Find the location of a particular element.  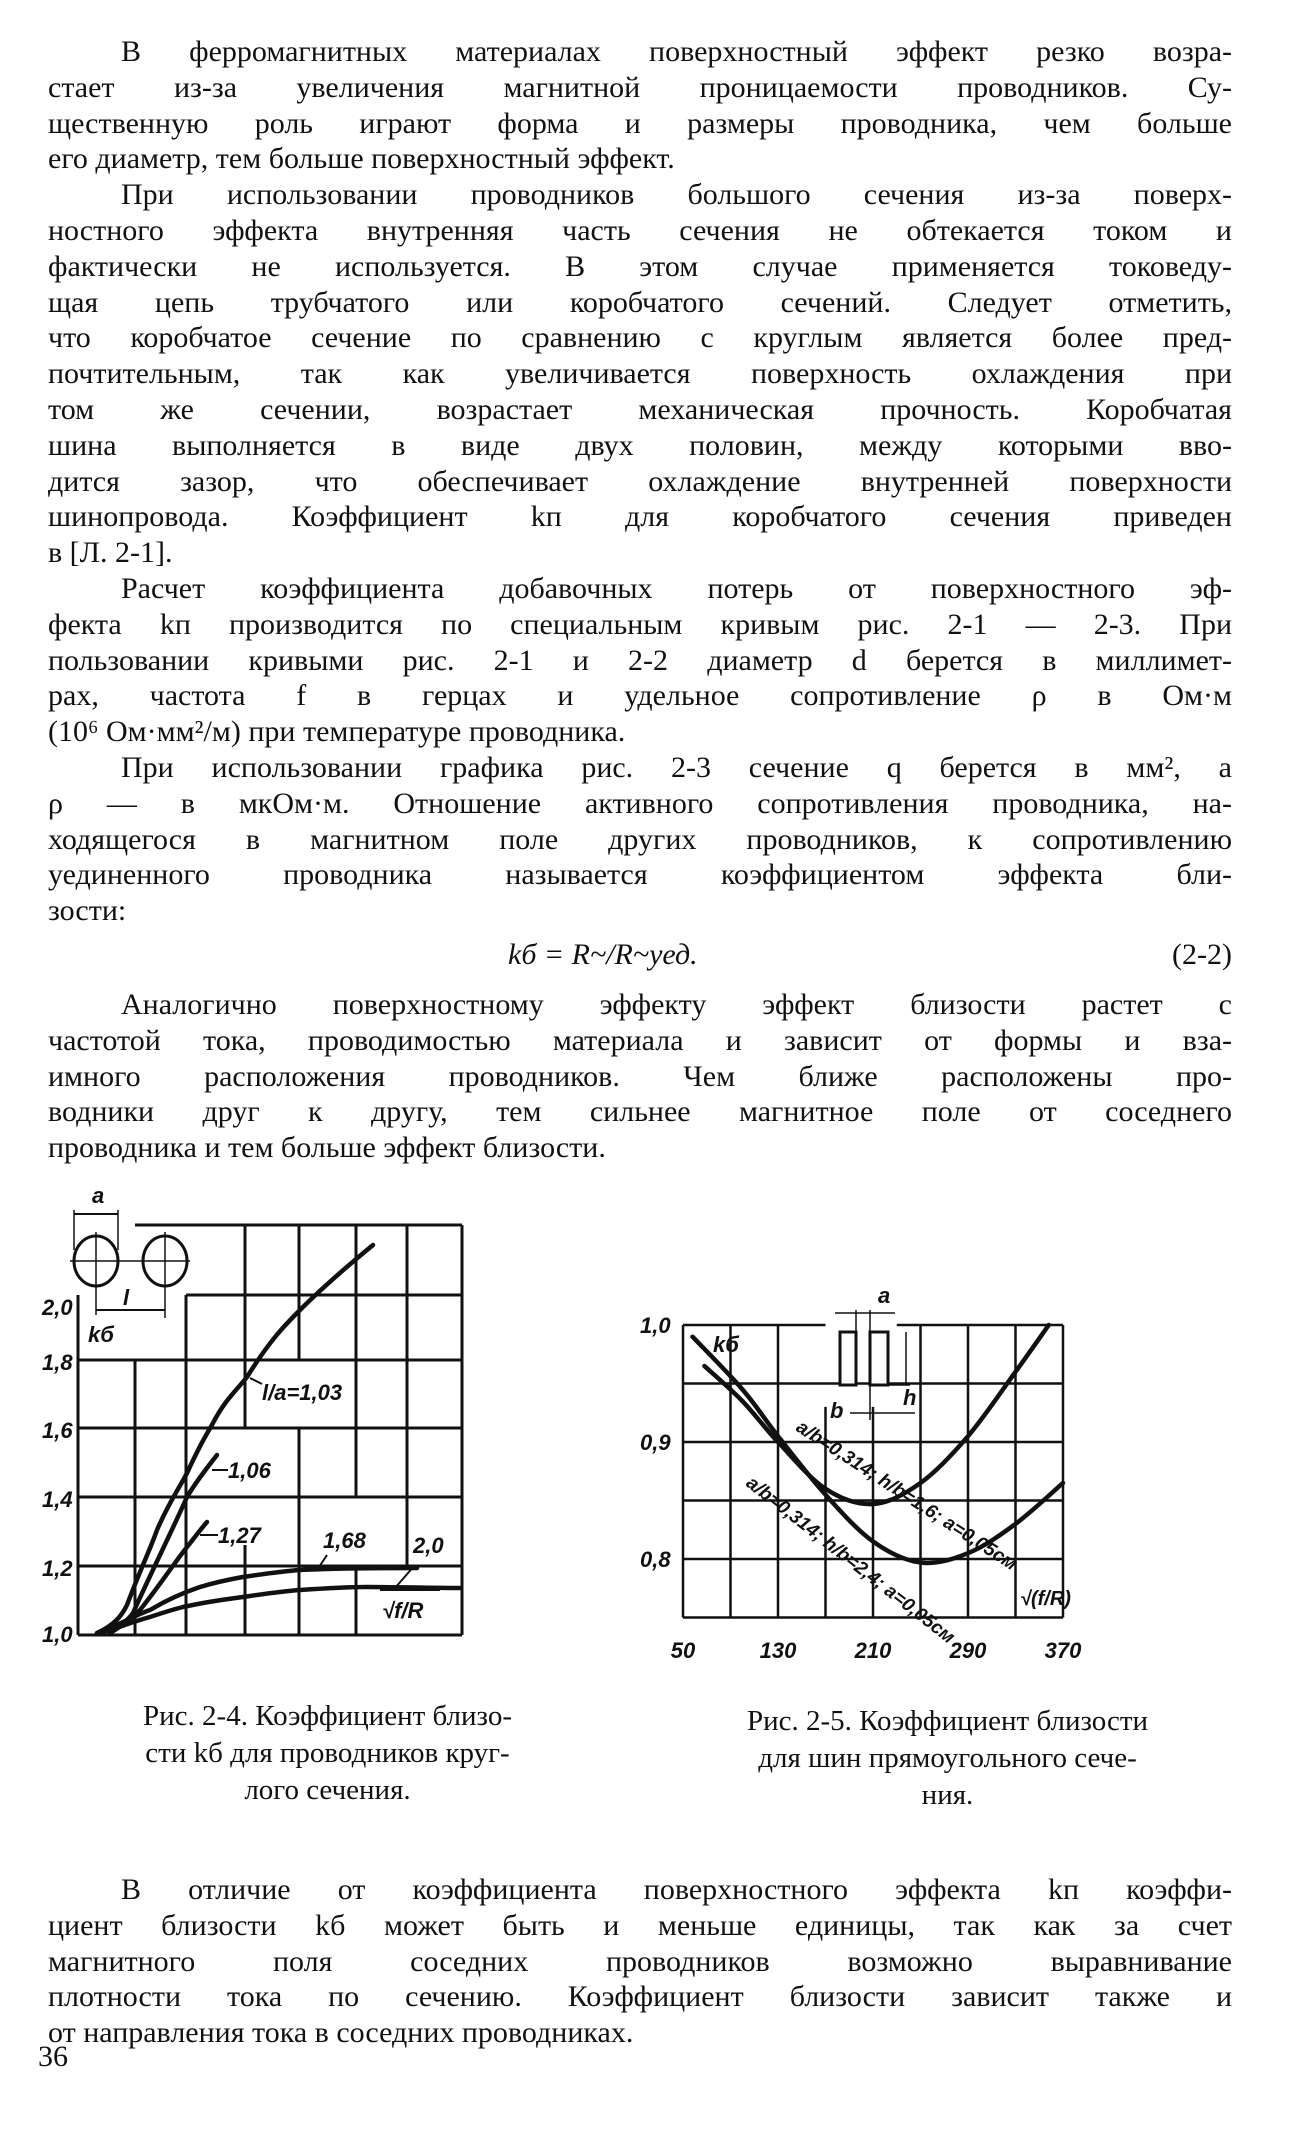

fig24-y-tick: 1,2 is located at coordinates (57, 1568).